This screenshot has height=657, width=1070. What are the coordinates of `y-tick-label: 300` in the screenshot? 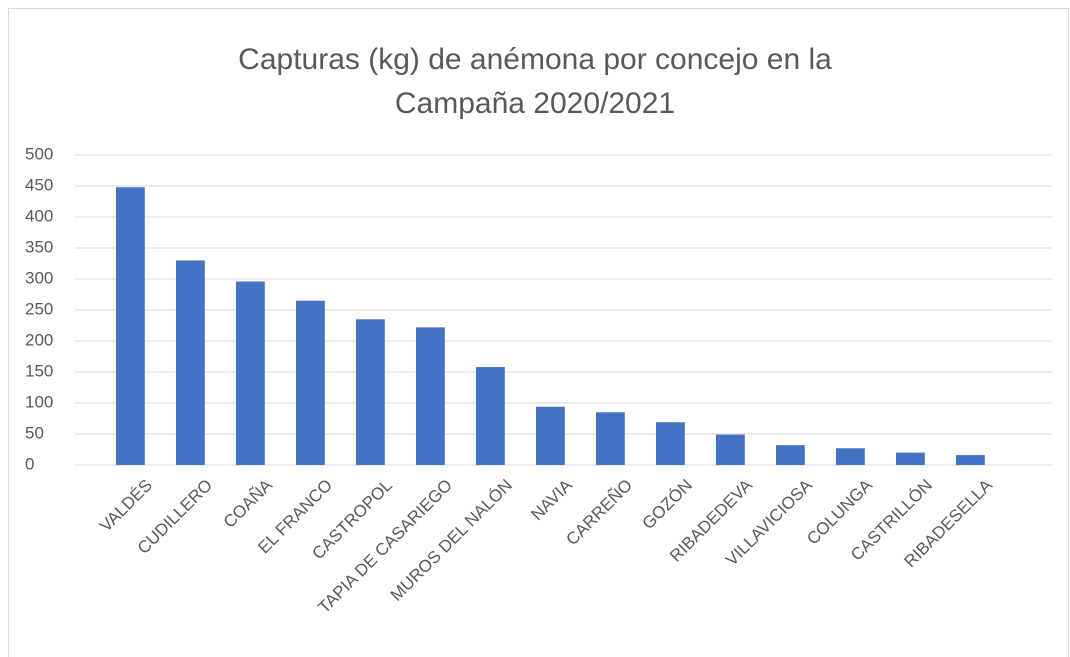 It's located at (39, 277).